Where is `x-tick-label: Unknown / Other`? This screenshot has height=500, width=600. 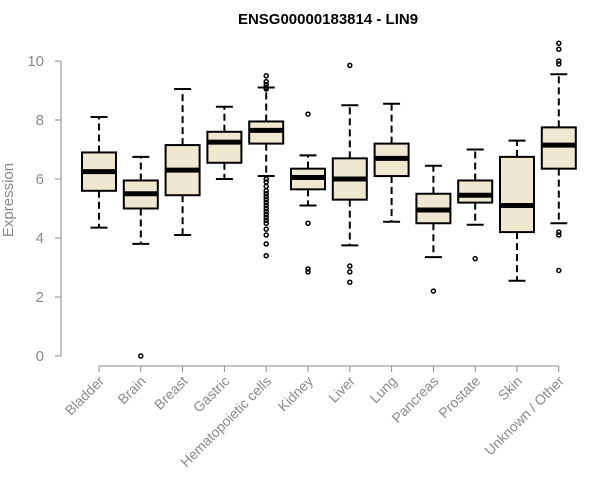 x-tick-label: Unknown / Other is located at coordinates (524, 416).